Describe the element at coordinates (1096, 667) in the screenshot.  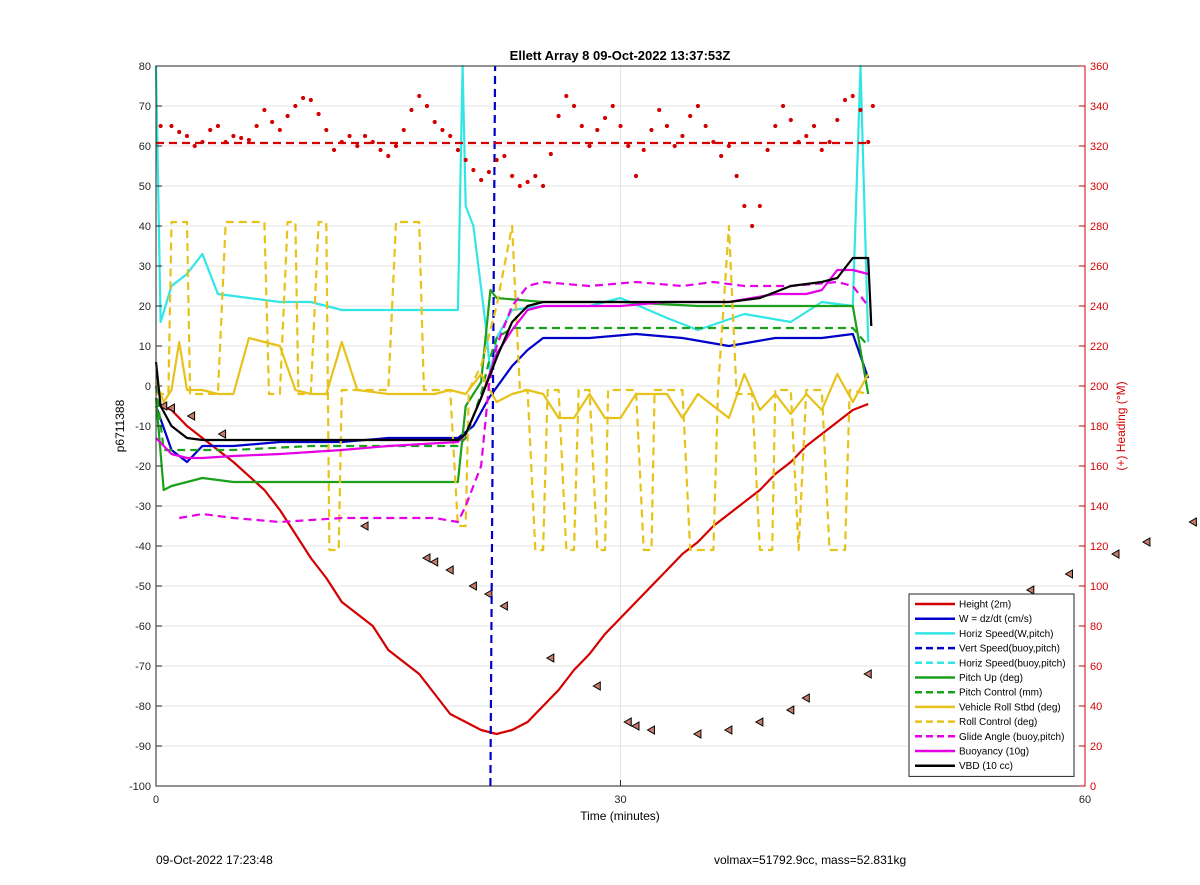
I see `y2-tick-label: 60` at that location.